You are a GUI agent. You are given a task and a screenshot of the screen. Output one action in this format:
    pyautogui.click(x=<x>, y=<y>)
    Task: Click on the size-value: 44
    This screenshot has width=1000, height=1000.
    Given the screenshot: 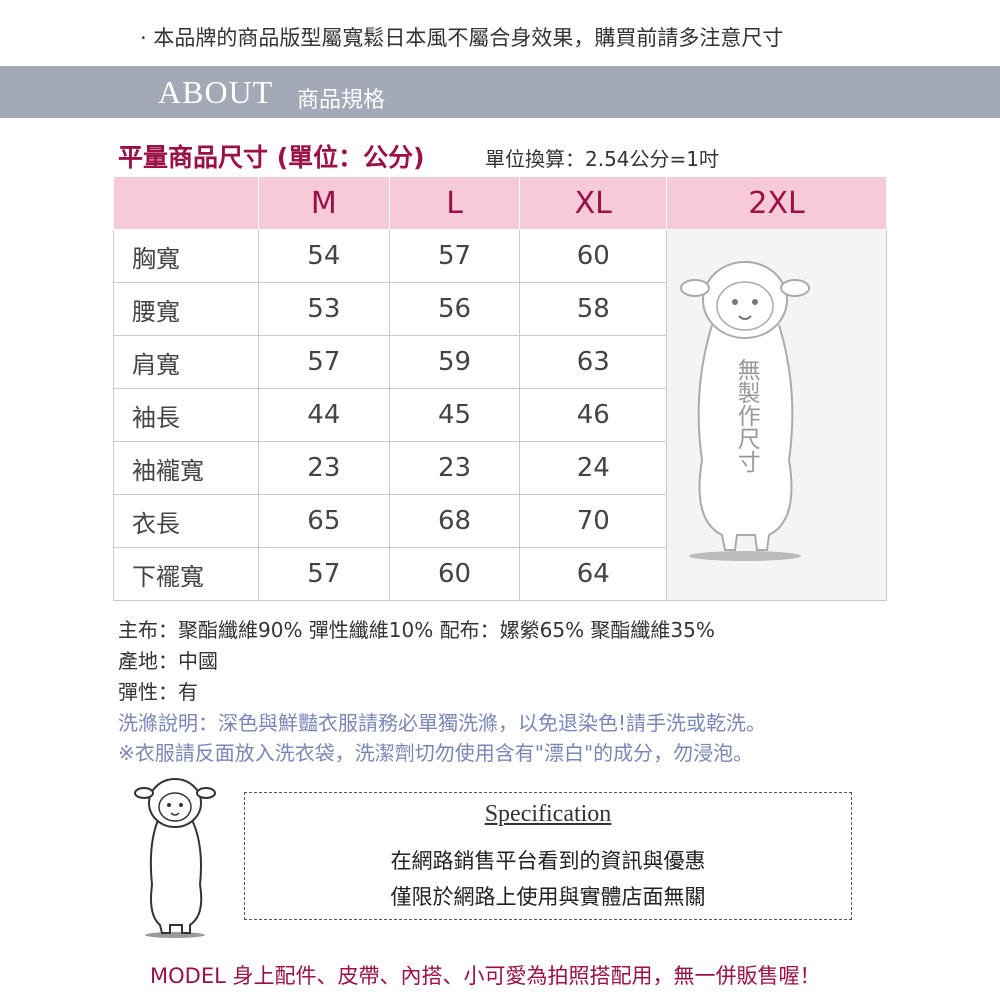 What is the action you would take?
    pyautogui.click(x=324, y=415)
    